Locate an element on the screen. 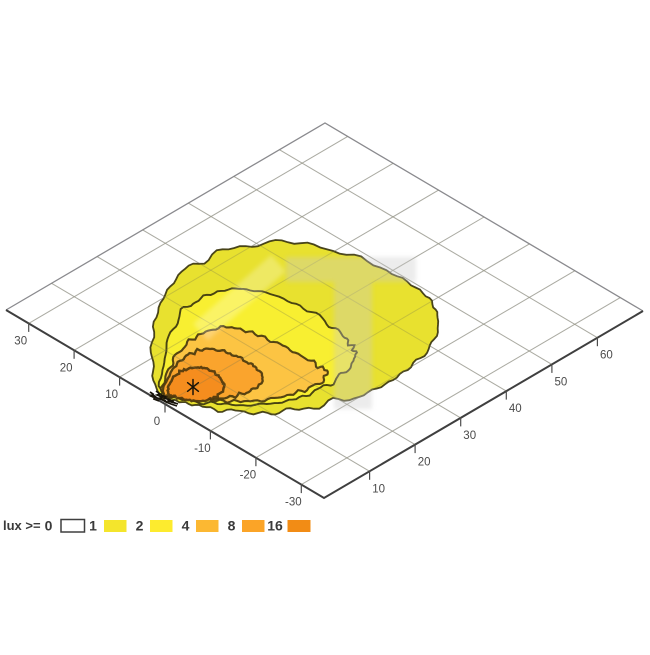  svg-text: -20 is located at coordinates (248, 476).